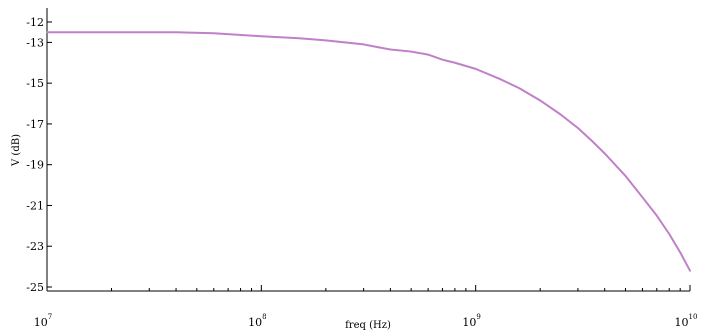 The width and height of the screenshot is (710, 332). I want to click on x-ticks: 10⁷ 10⁸ 10⁹ 10¹⁰, so click(366, 307).